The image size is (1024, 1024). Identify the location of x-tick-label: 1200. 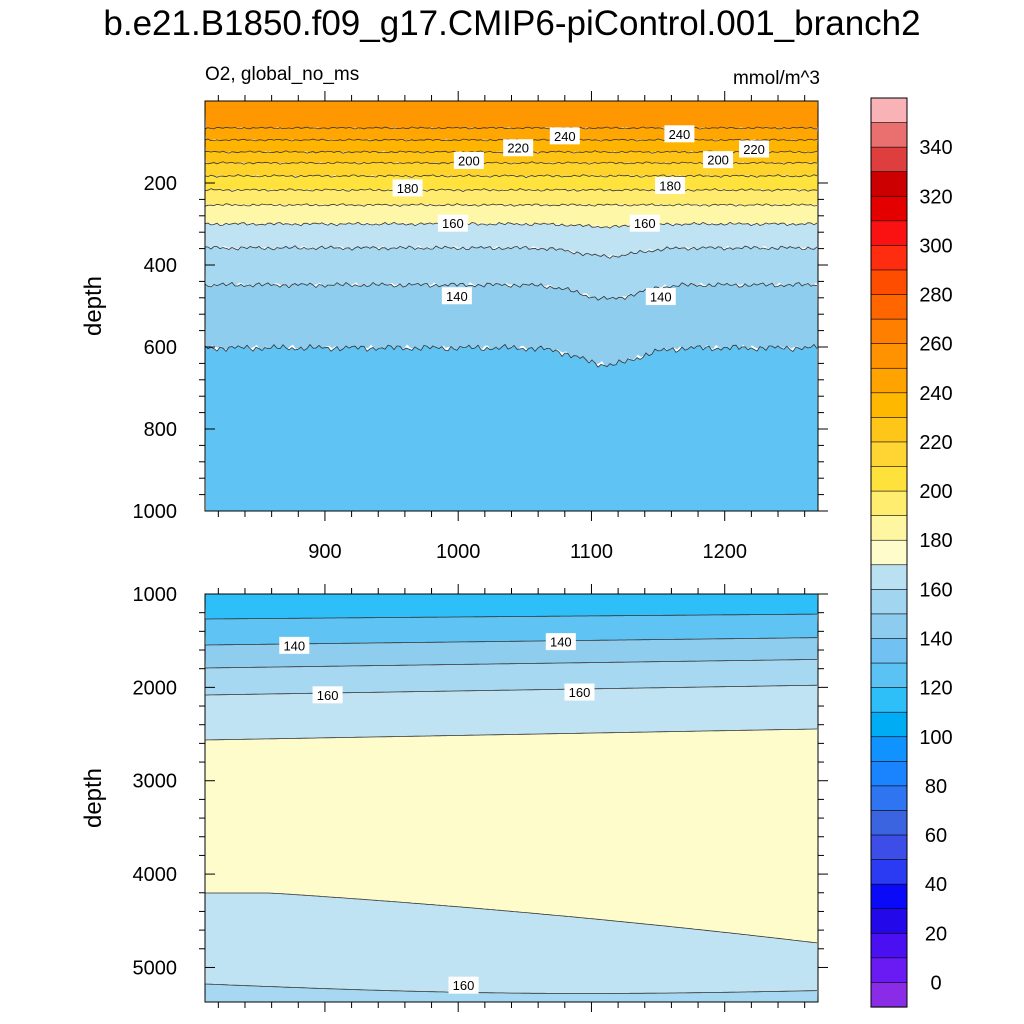
(724, 552).